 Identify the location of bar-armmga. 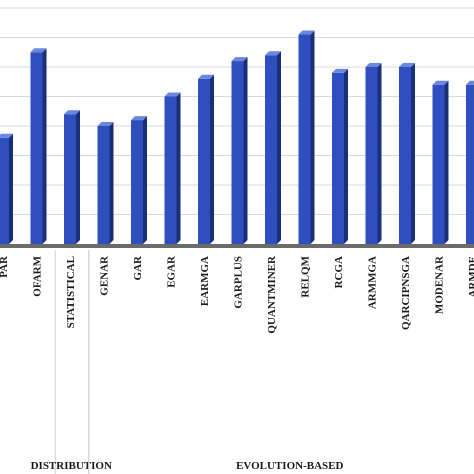
(373, 153).